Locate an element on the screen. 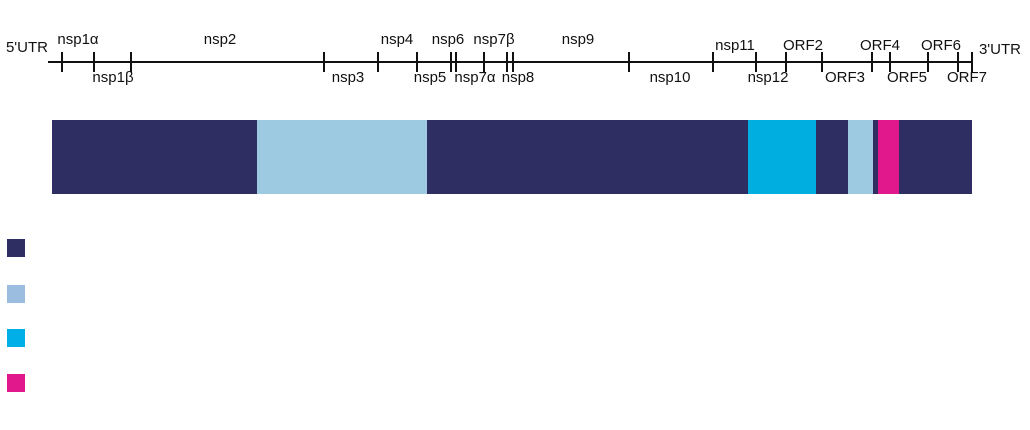 This screenshot has height=430, width=1030. region-label: nsp7β is located at coordinates (494, 39).